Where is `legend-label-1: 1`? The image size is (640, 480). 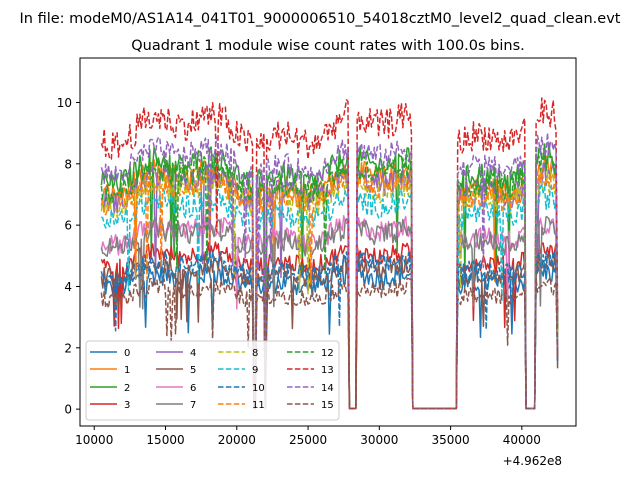 legend-label-1: 1 is located at coordinates (127, 370).